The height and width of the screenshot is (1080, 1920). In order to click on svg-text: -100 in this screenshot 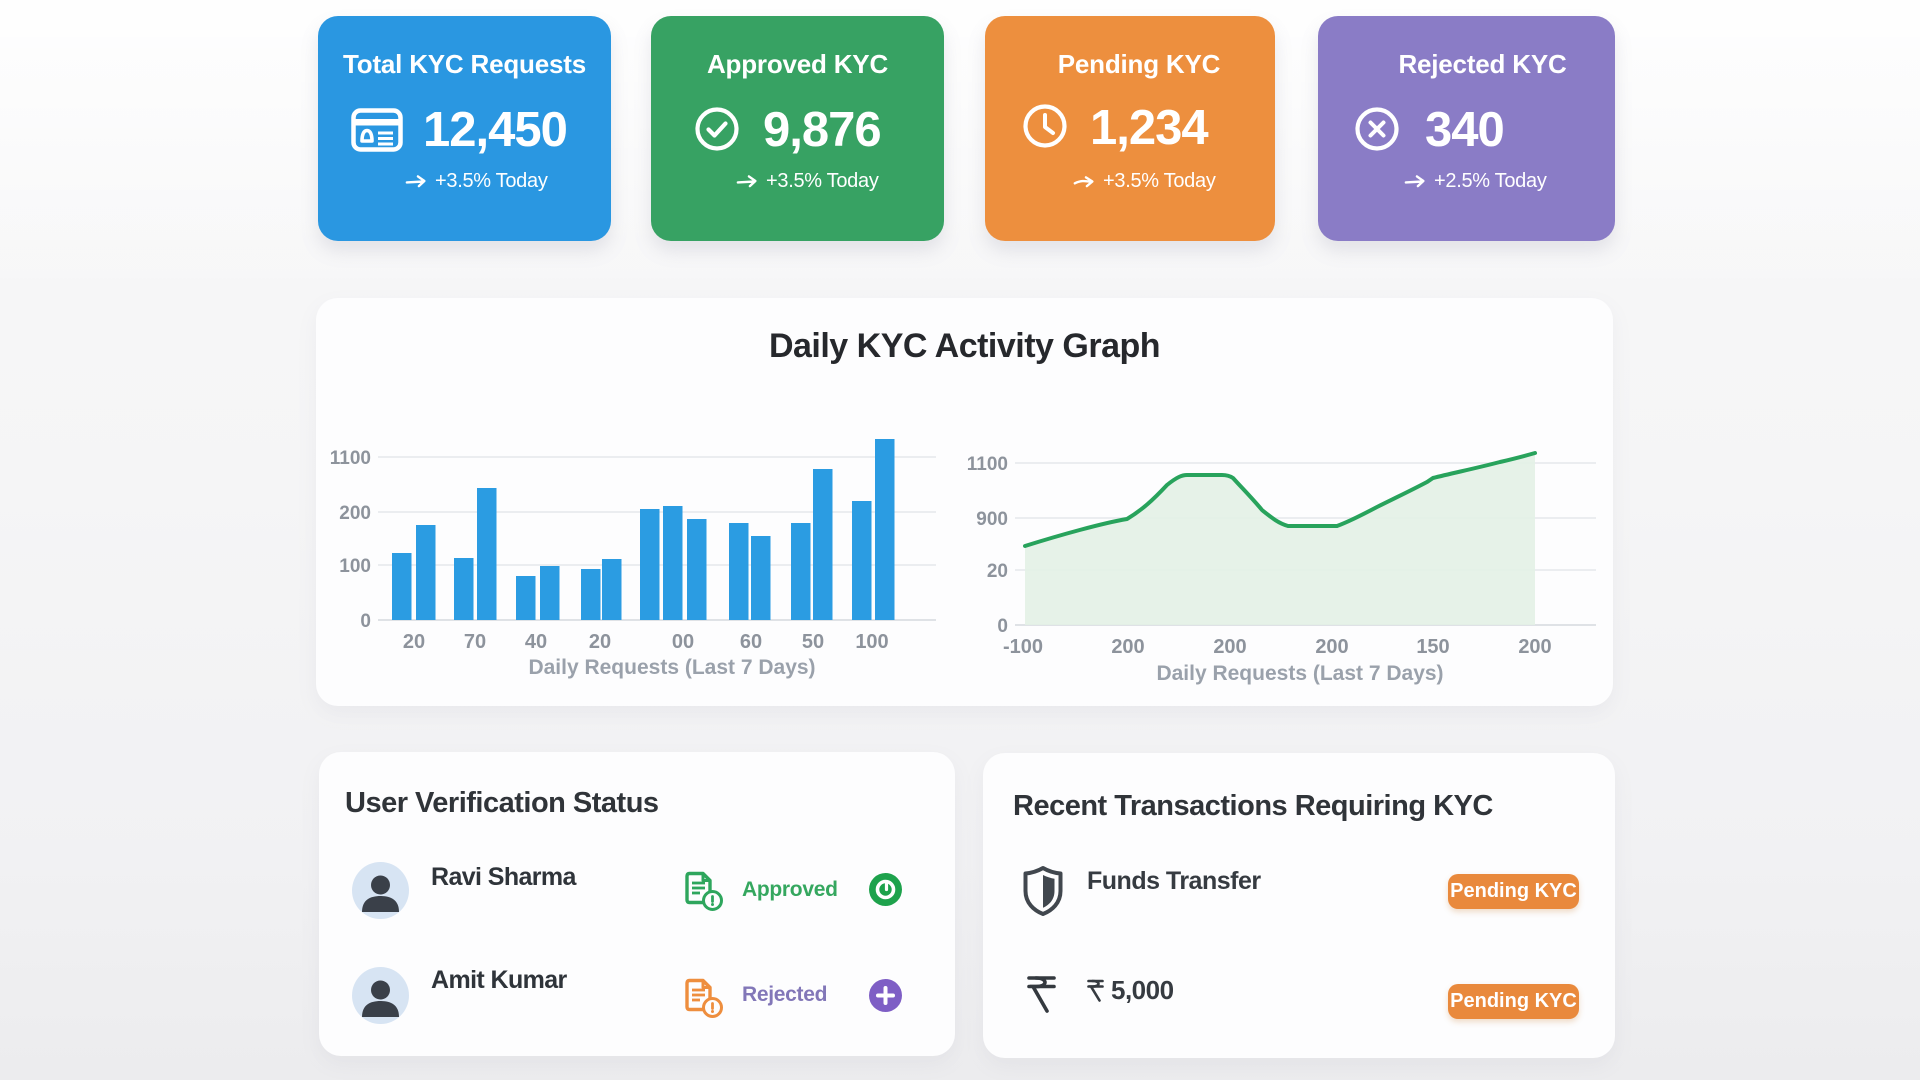, I will do `click(1023, 647)`.